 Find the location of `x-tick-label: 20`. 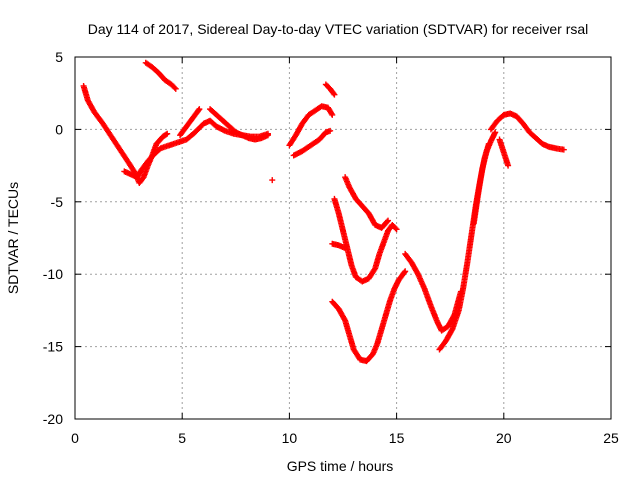

x-tick-label: 20 is located at coordinates (504, 438).